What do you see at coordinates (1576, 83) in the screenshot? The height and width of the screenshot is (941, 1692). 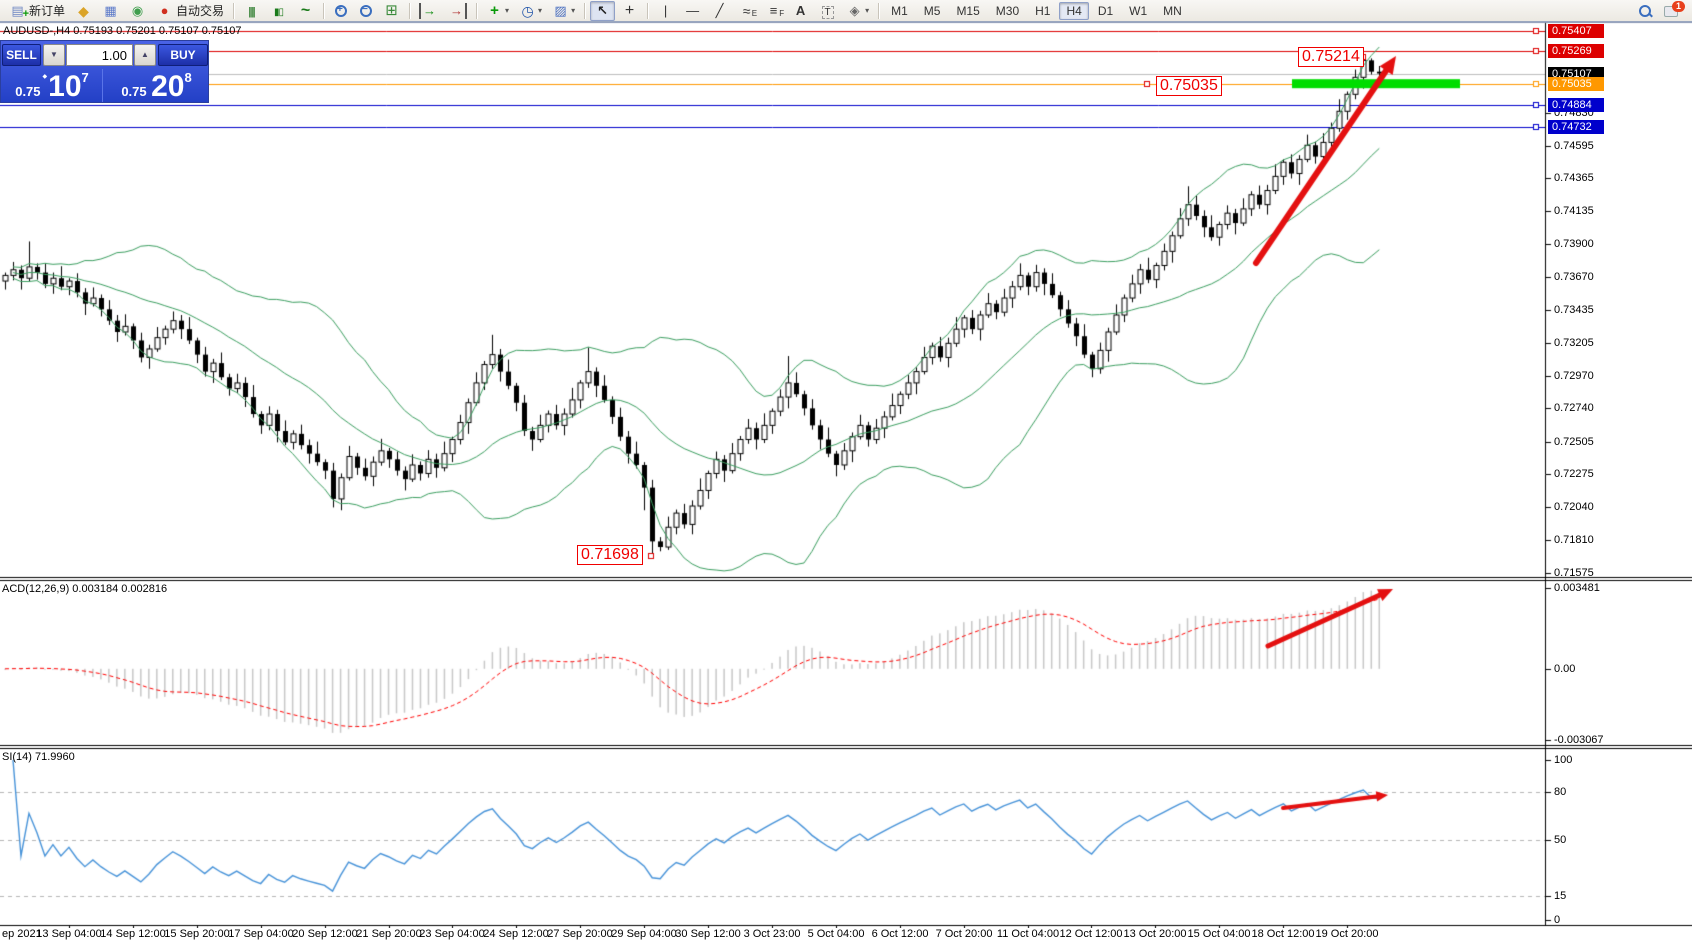 I see `price-level-badge: 0.75035` at bounding box center [1576, 83].